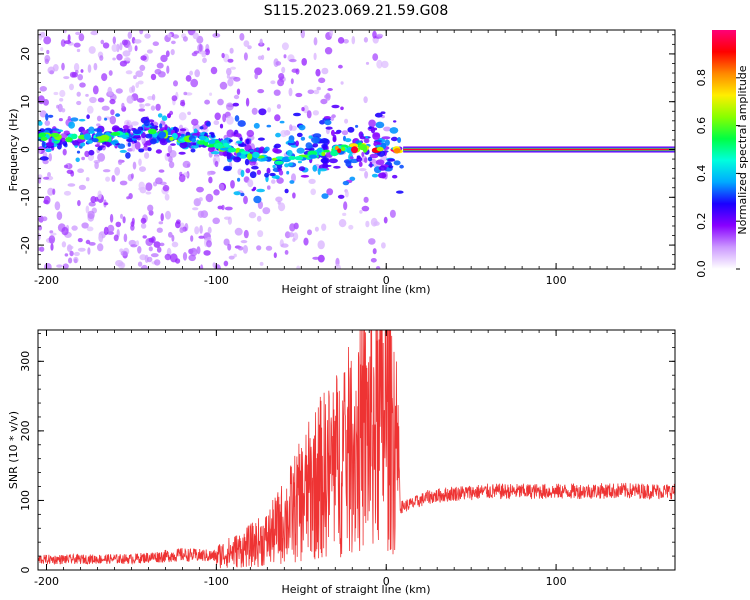  I want to click on colorbar-tick-label: 0.0, so click(701, 269).